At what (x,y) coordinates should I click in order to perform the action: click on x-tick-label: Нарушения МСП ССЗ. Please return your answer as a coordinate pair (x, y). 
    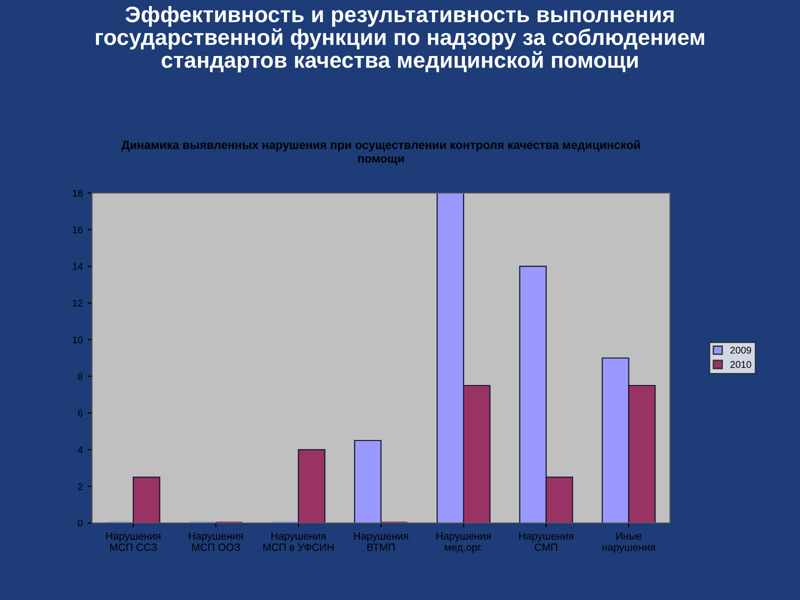
    Looking at the image, I should click on (133, 541).